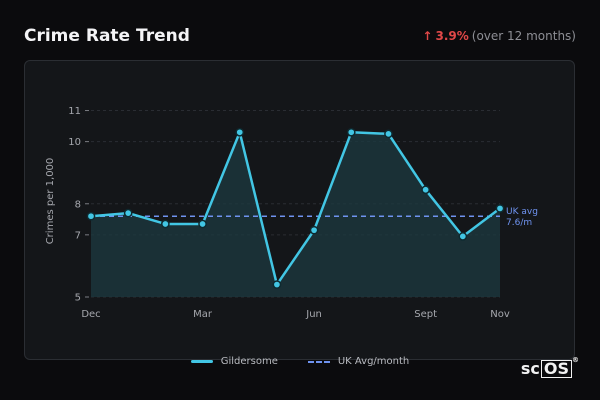 The height and width of the screenshot is (400, 600). What do you see at coordinates (90, 314) in the screenshot?
I see `x-tick-label: Dec` at bounding box center [90, 314].